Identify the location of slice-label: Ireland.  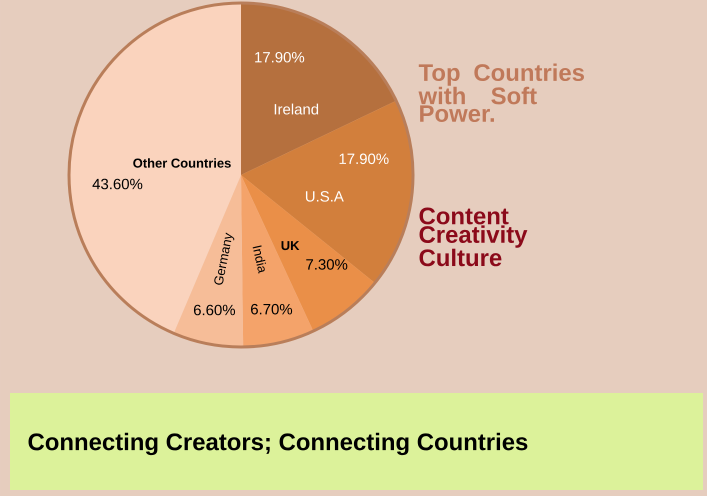
(296, 109).